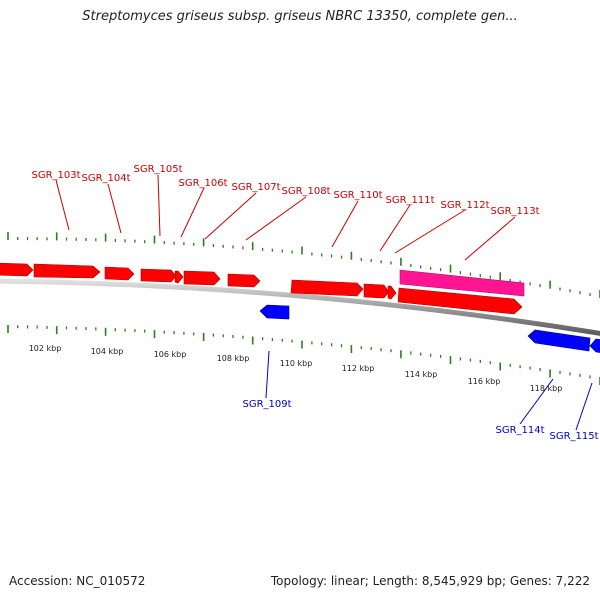 This screenshot has height=600, width=600. What do you see at coordinates (305, 191) in the screenshot?
I see `trna-label: SGR_108t` at bounding box center [305, 191].